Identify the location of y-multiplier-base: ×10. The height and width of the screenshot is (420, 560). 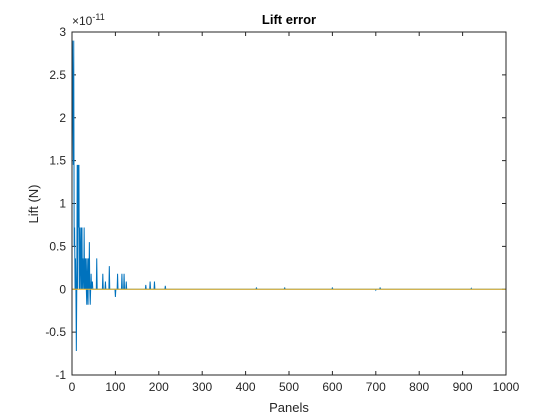
(82, 21).